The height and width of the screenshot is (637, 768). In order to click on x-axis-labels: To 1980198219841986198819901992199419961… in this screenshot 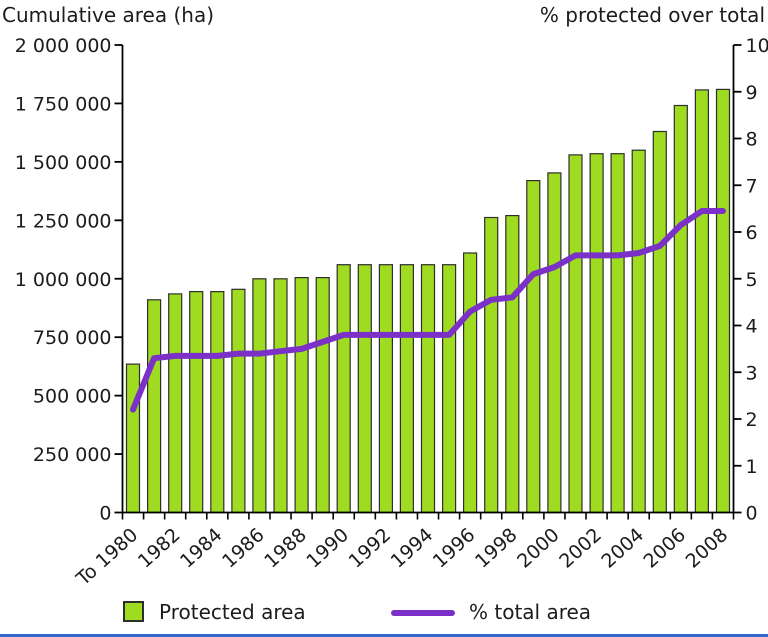, I will do `click(402, 557)`.